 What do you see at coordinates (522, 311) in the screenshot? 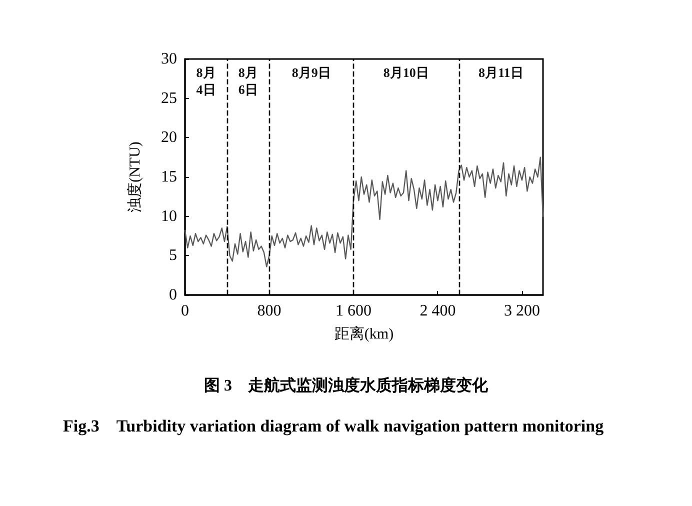
I see `x-tick-label: 3 200` at bounding box center [522, 311].